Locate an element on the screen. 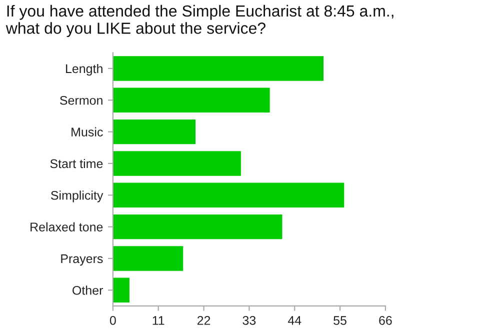  chart-title: If you have attended the Simple Eucharist at 8:45 a.m., what do you LIKE about the service? is located at coordinates (200, 21).